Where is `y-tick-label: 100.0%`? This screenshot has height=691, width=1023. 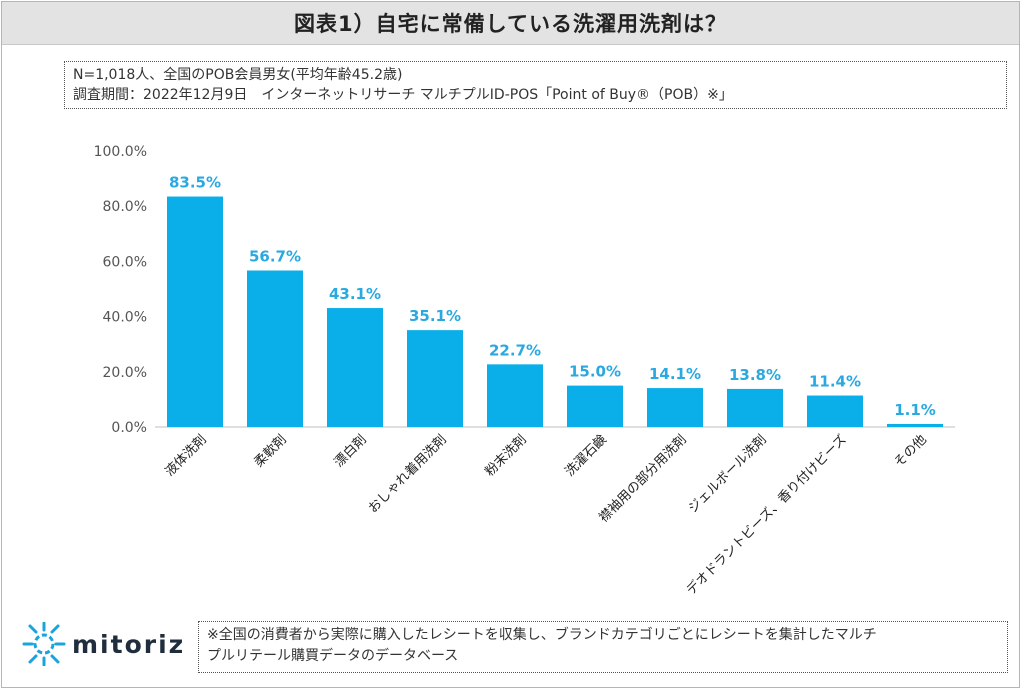
y-tick-label: 100.0% is located at coordinates (120, 152).